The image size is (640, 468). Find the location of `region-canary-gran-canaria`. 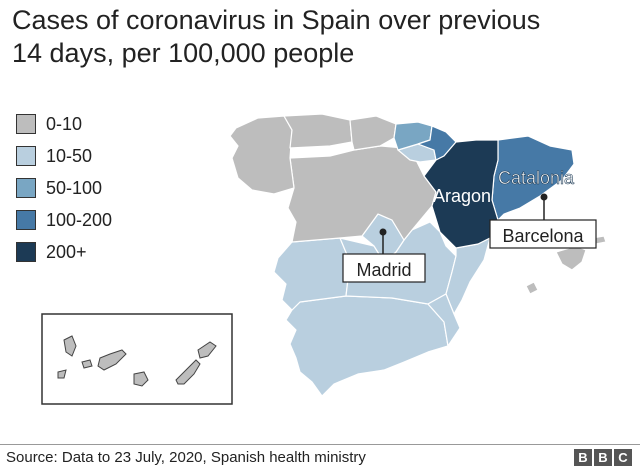

region-canary-gran-canaria is located at coordinates (141, 379).